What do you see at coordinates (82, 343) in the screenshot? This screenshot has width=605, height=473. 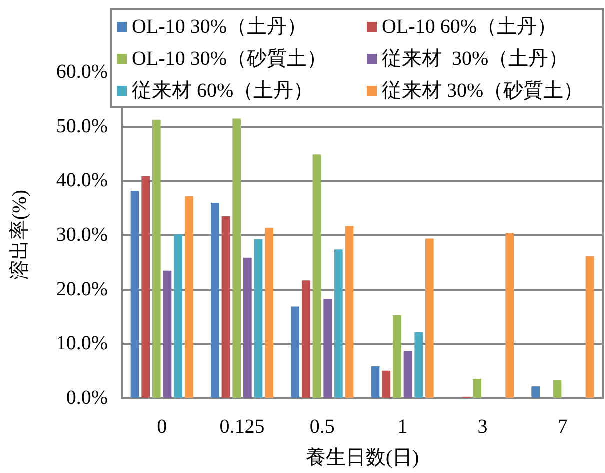 I see `y-tick-label: 10.0%` at bounding box center [82, 343].